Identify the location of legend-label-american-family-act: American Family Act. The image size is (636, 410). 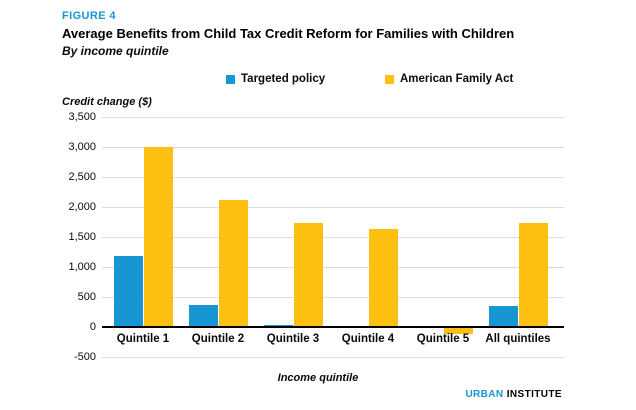
(457, 79).